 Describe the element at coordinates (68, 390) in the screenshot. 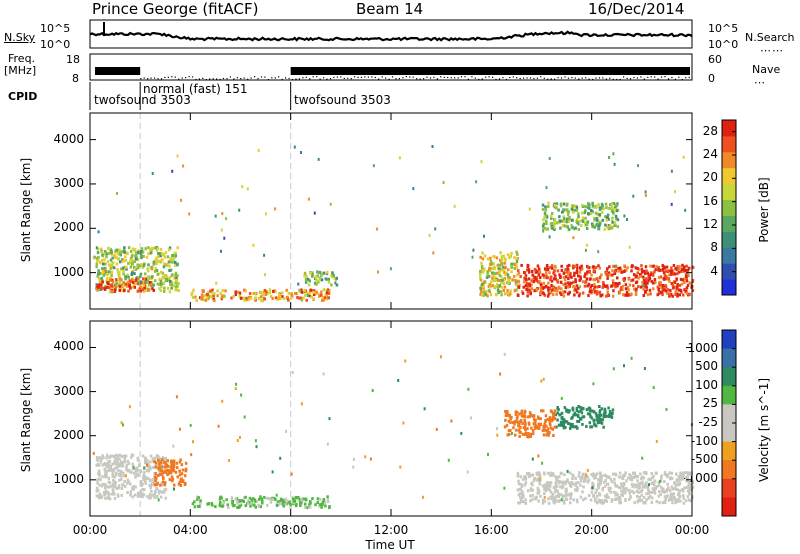

I see `ytick-label-1-2: 3000` at that location.